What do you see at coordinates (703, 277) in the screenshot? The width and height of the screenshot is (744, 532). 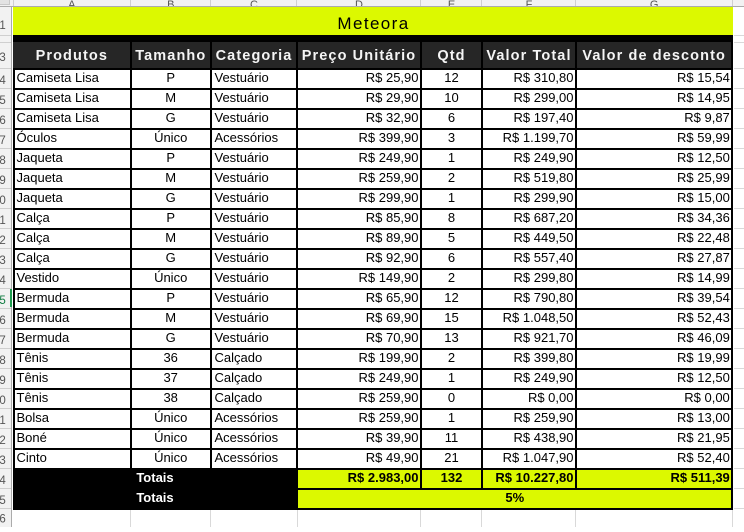 I see `svg-text: R$ 14,99` at bounding box center [703, 277].